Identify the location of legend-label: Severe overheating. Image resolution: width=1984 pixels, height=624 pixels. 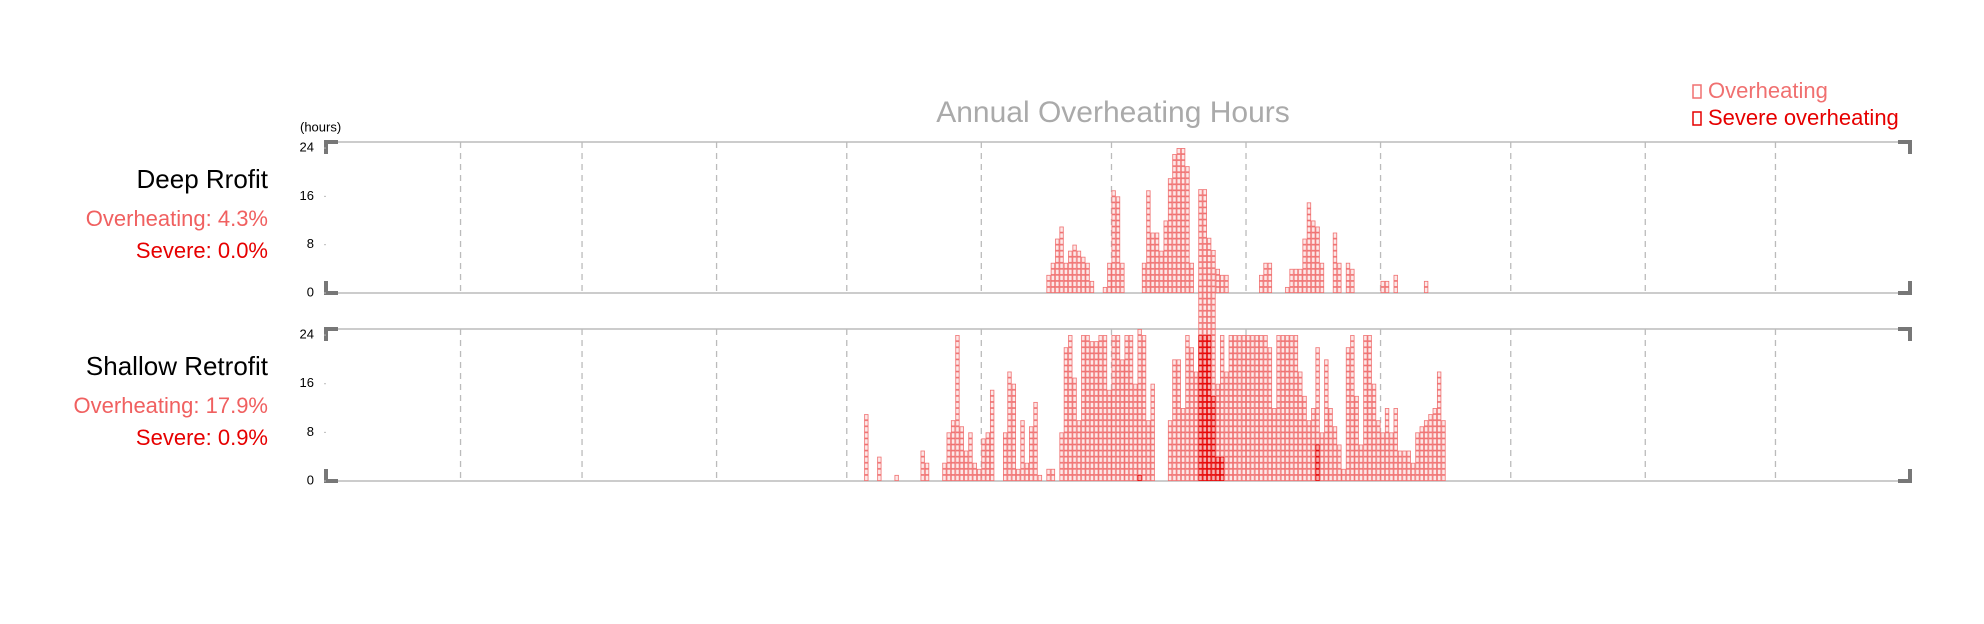
(1803, 117).